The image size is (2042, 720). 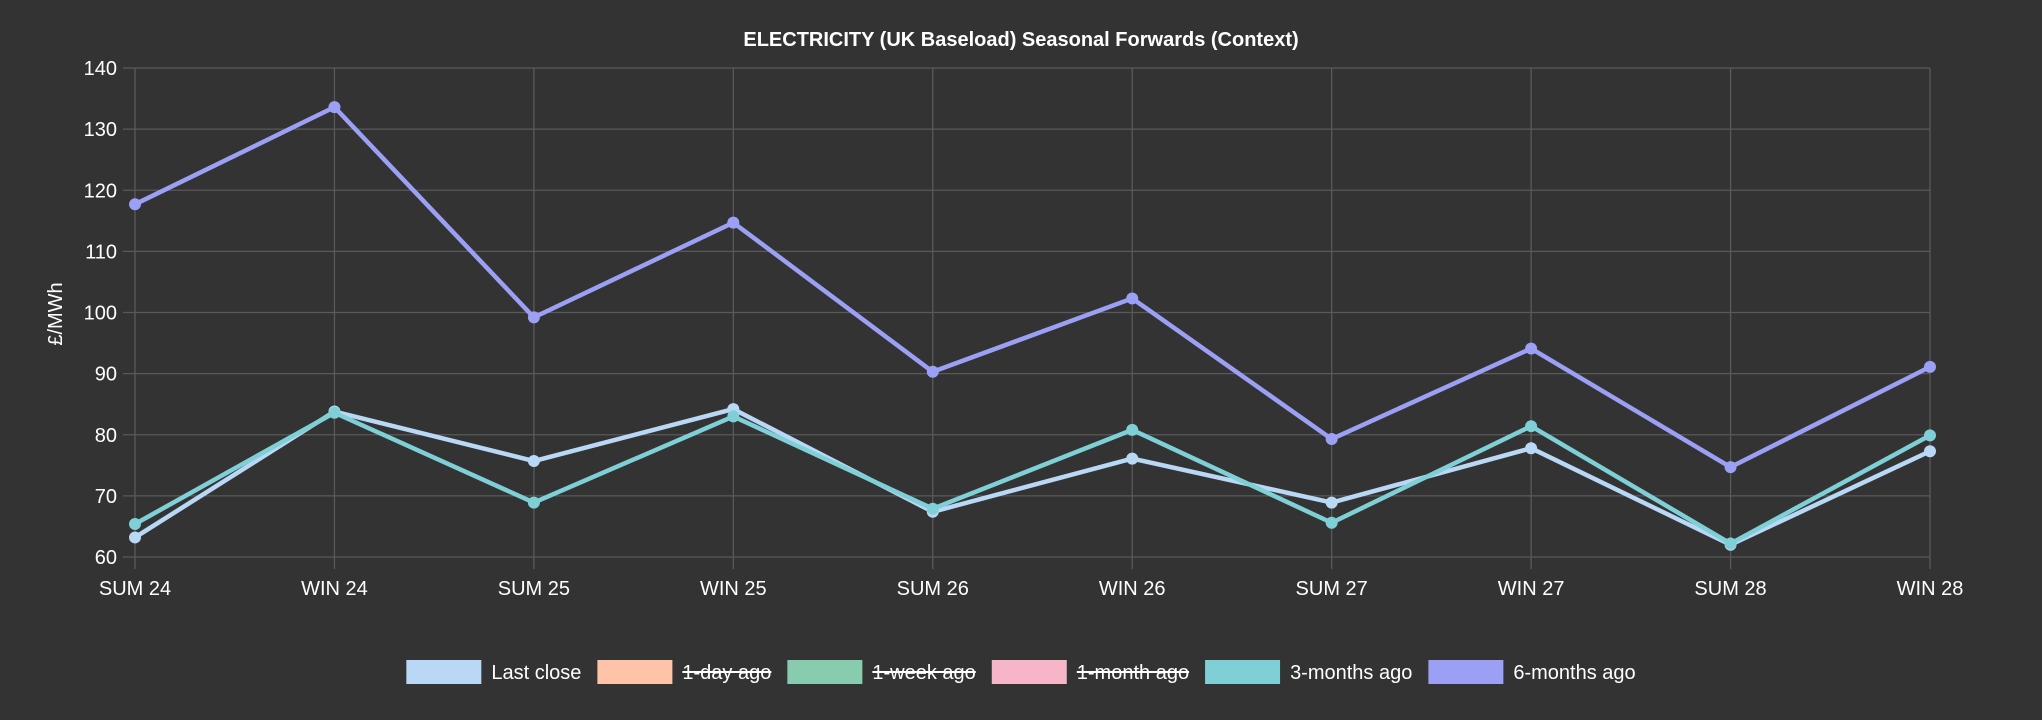 I want to click on y-tick-label: 120, so click(x=100, y=191).